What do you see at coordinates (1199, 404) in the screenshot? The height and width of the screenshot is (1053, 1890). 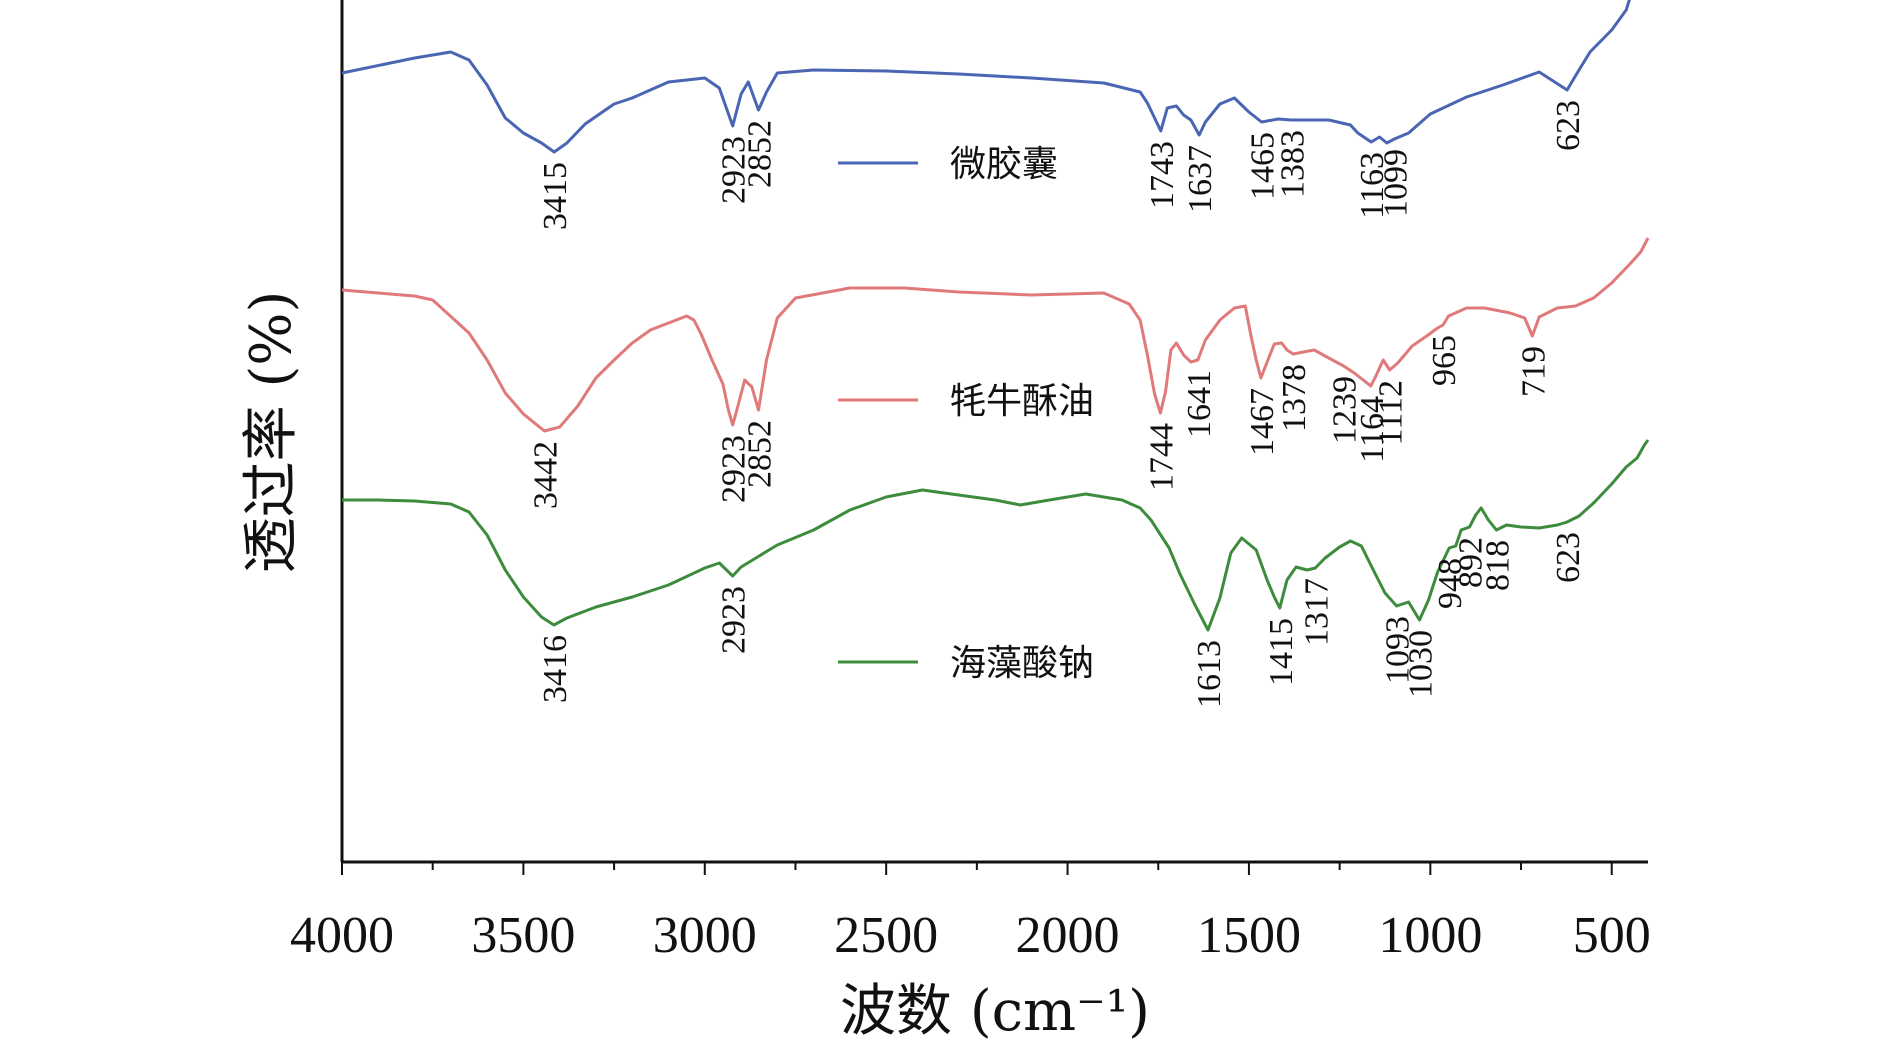 I see `peak-label: 1641` at bounding box center [1199, 404].